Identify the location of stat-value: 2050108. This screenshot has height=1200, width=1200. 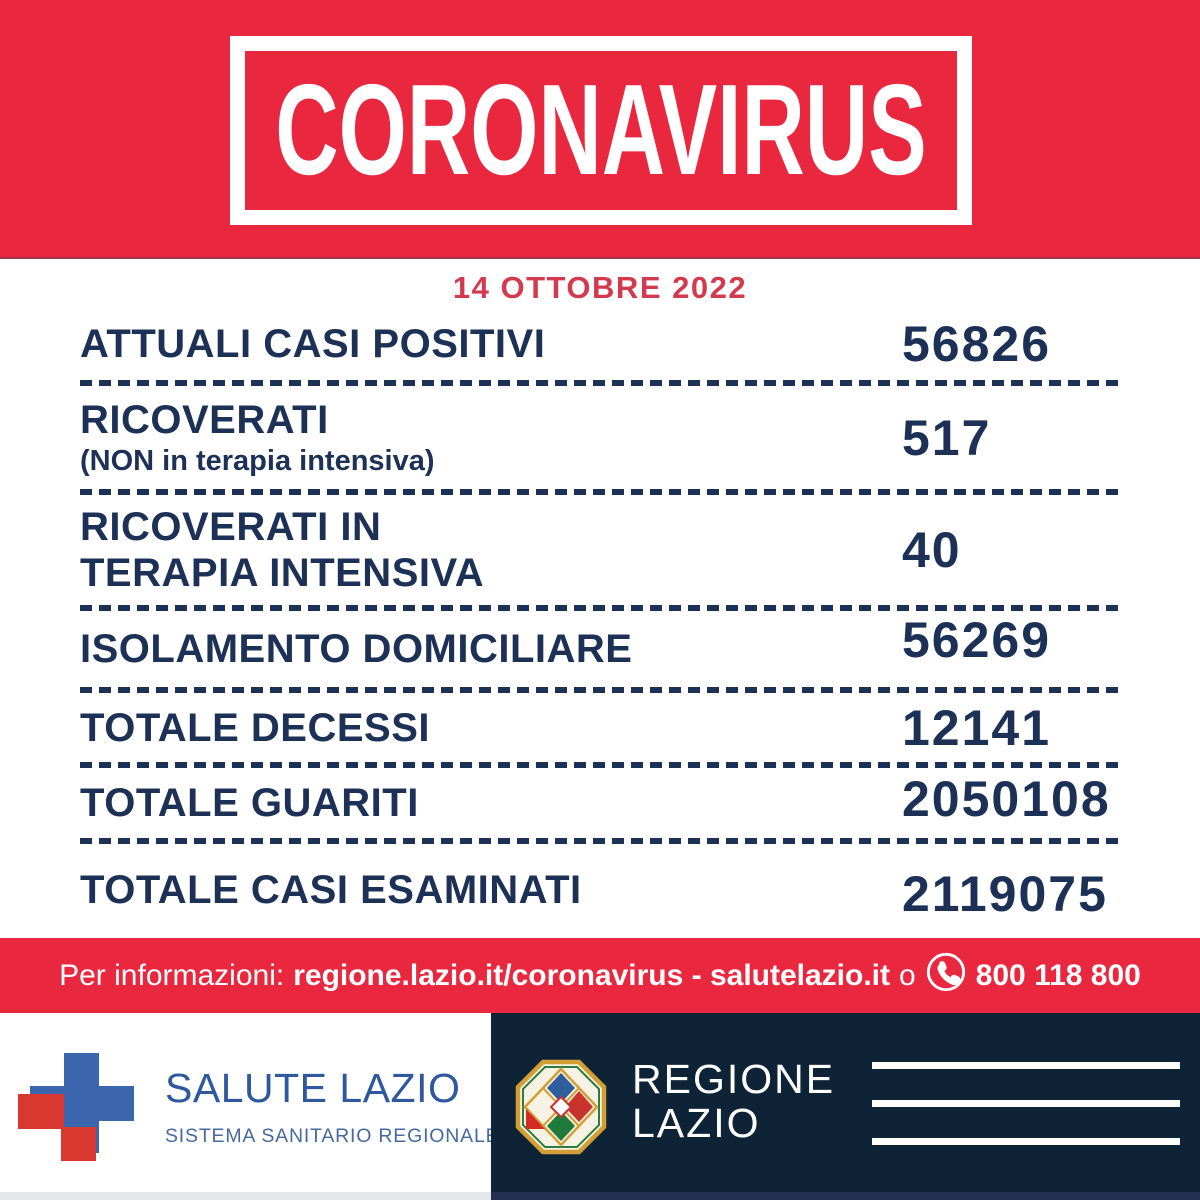
(1006, 799).